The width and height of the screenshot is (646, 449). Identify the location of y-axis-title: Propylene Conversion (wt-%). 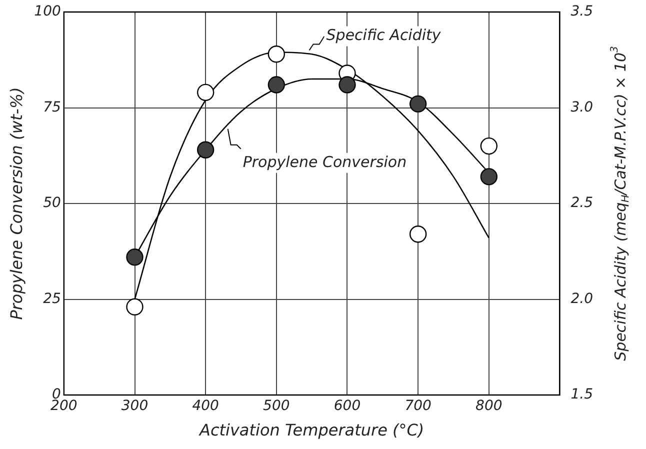
(16, 203).